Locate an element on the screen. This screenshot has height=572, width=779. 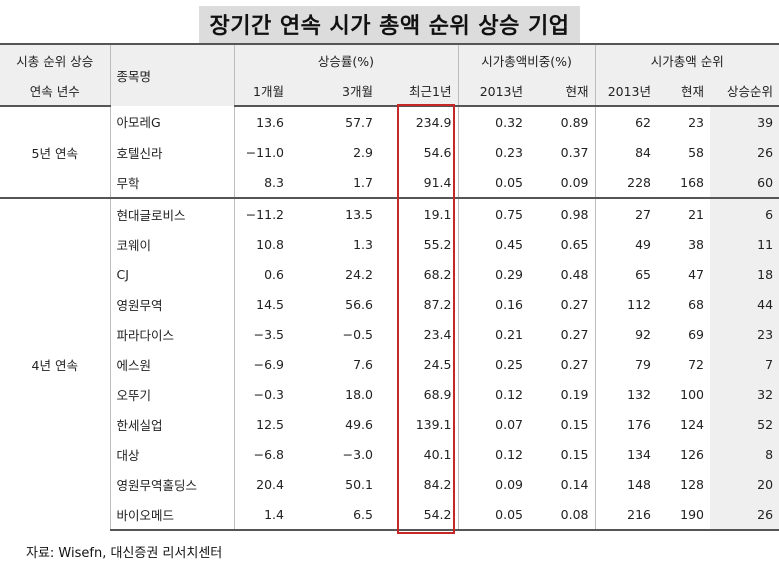
rank-2013: 176 is located at coordinates (639, 424).